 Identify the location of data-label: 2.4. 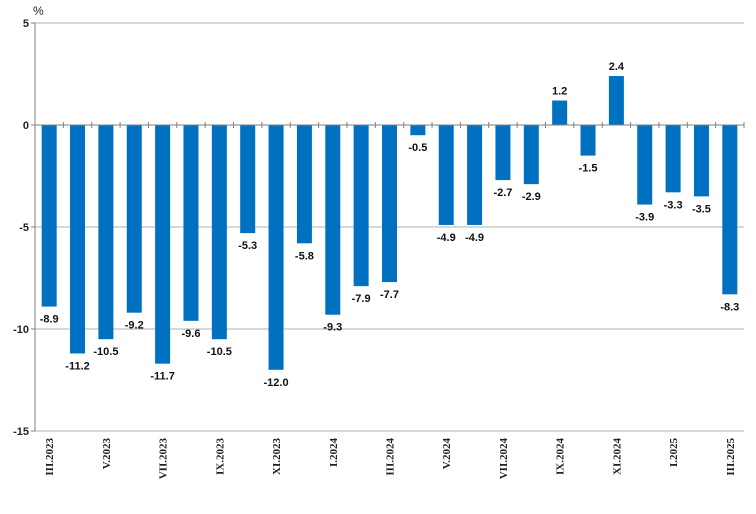
(617, 67).